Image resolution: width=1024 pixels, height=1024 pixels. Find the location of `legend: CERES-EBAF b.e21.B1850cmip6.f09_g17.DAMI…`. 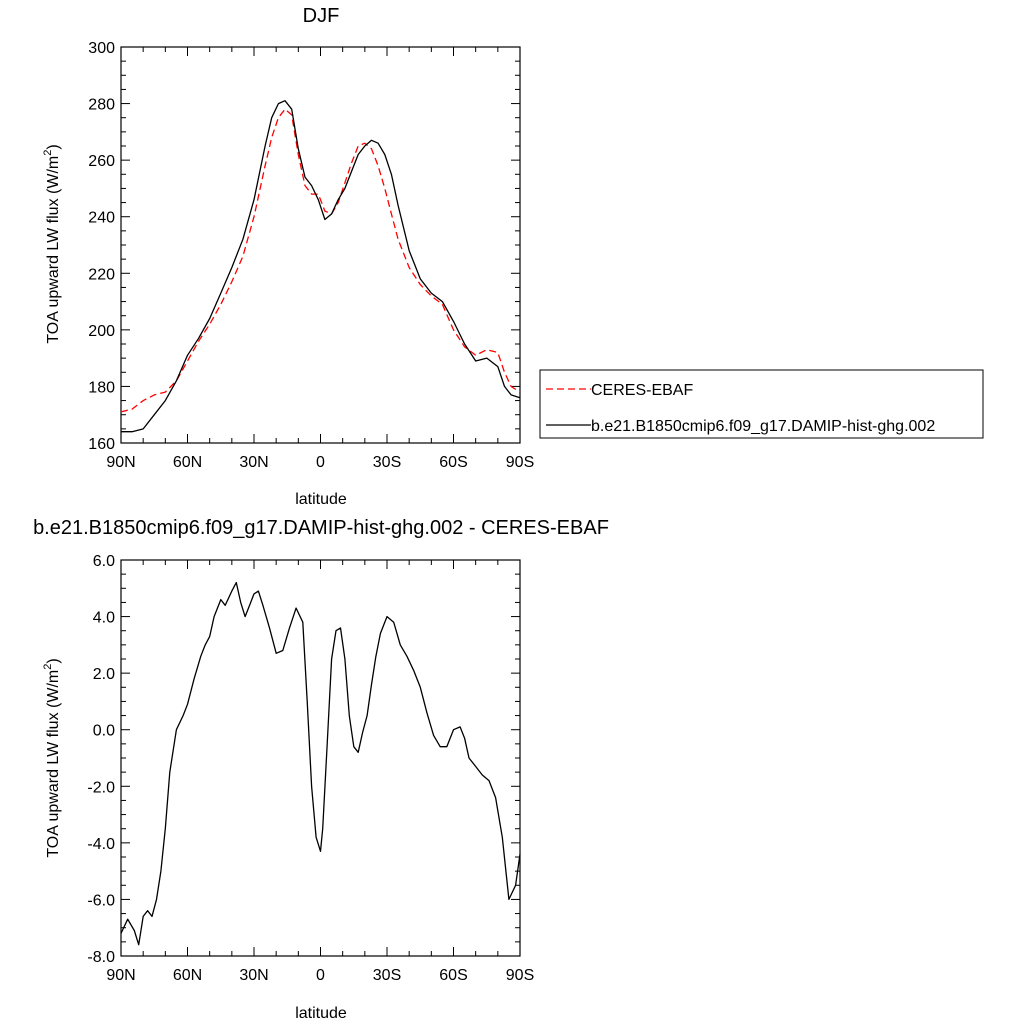

legend: CERES-EBAF b.e21.B1850cmip6.f09_g17.DAMI… is located at coordinates (761, 404).